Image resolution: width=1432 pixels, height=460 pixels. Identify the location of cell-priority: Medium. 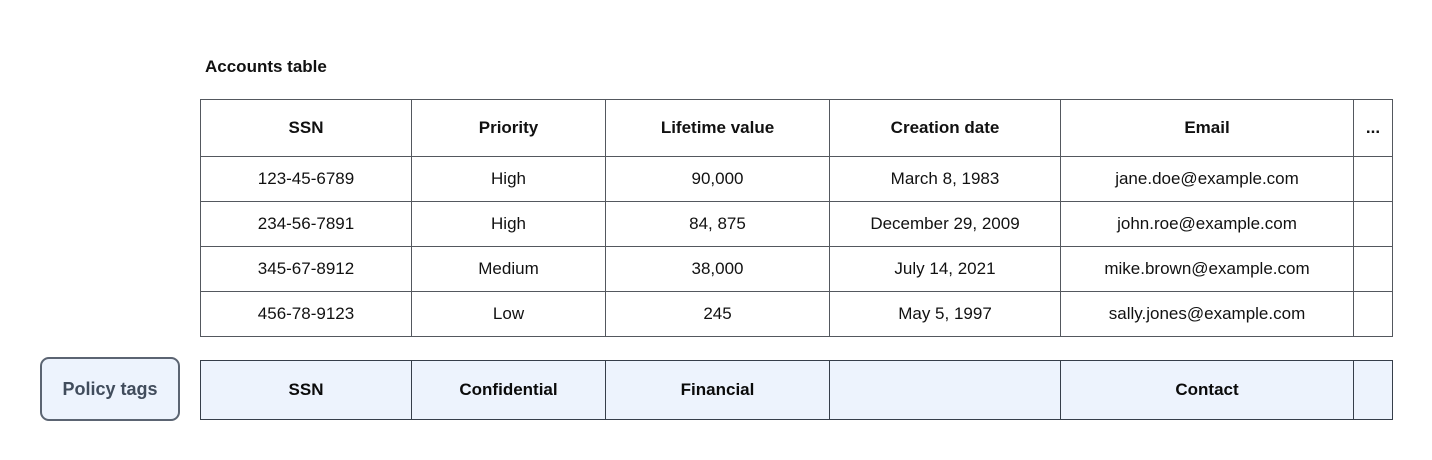
(508, 269).